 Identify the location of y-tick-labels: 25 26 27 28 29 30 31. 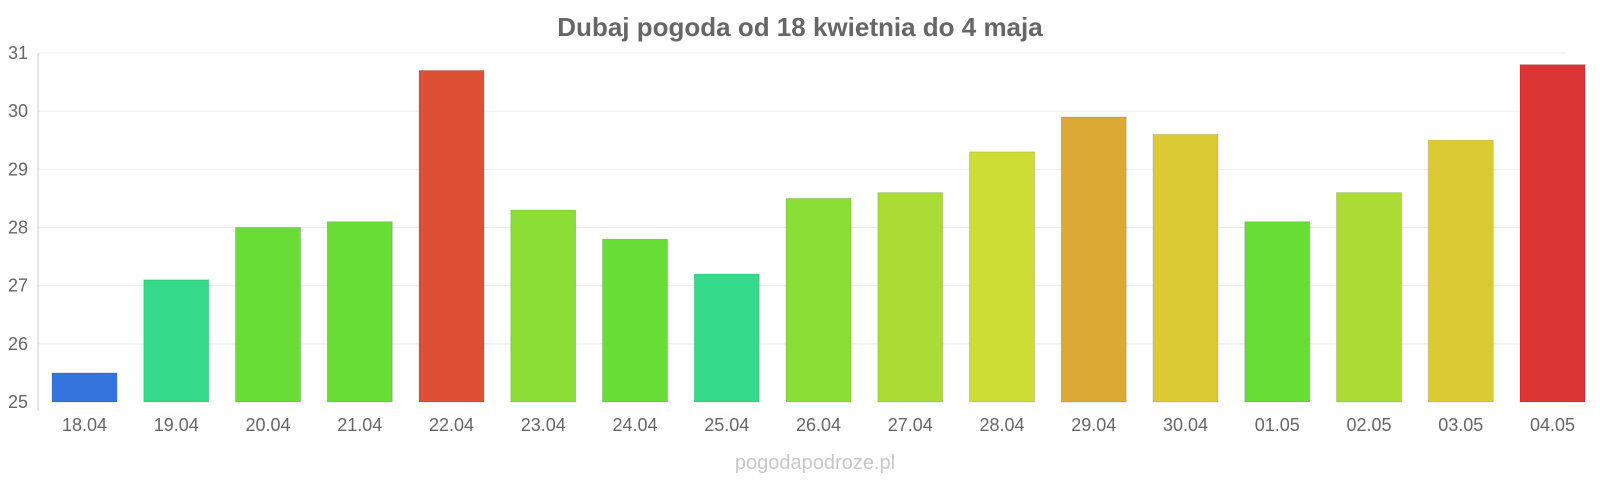
(18, 227).